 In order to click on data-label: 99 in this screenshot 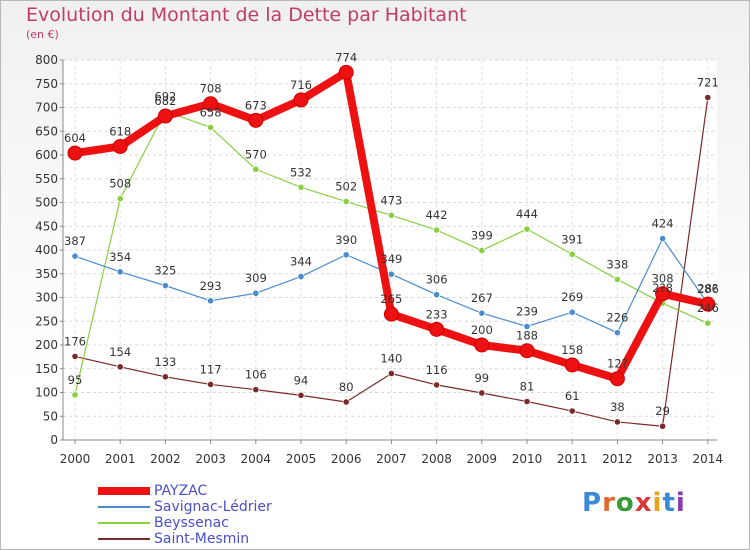, I will do `click(481, 378)`.